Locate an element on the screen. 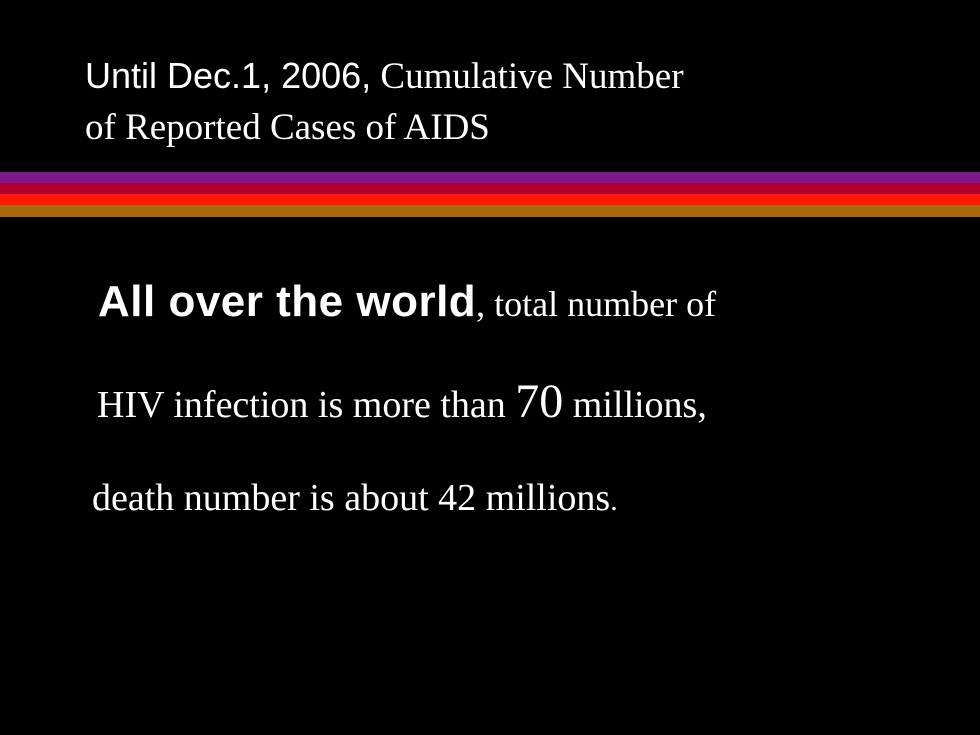  number: 70 is located at coordinates (539, 401).